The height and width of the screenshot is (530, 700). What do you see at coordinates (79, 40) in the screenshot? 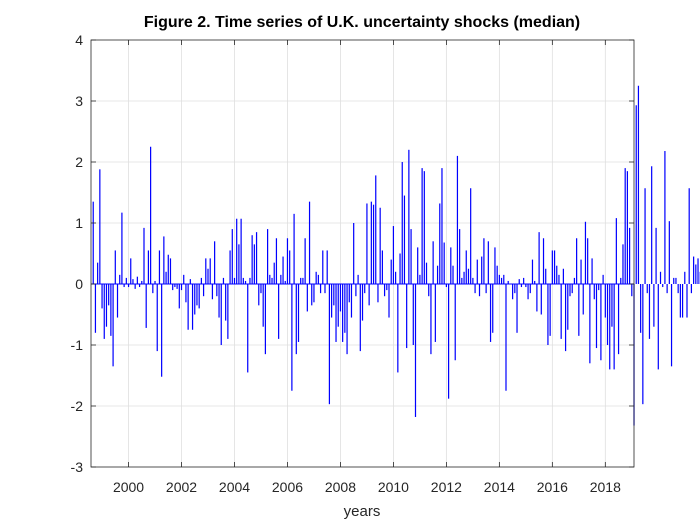
I see `y-tick-label: 4` at bounding box center [79, 40].